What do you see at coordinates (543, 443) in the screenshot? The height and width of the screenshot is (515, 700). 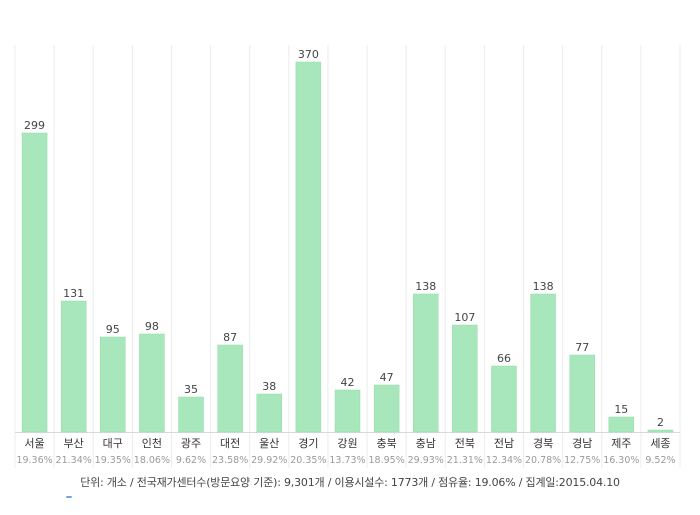 I see `category-label: 경북` at bounding box center [543, 443].